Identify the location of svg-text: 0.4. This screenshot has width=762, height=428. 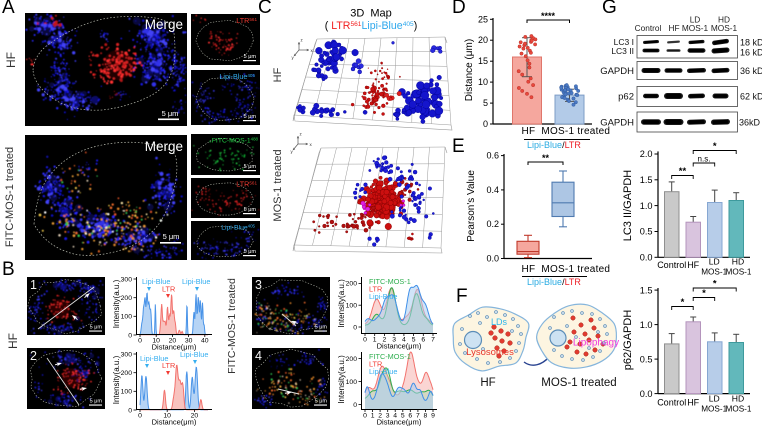
(492, 190).